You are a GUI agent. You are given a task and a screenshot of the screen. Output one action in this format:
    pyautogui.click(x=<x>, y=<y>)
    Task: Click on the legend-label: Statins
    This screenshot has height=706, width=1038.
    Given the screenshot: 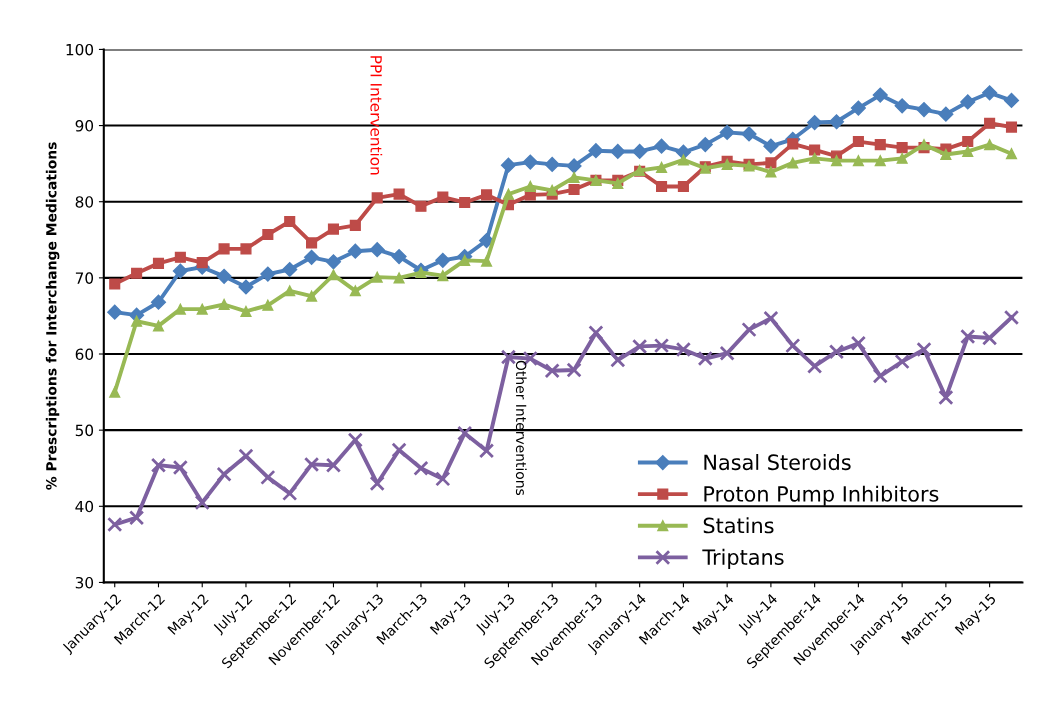 What is the action you would take?
    pyautogui.click(x=738, y=525)
    